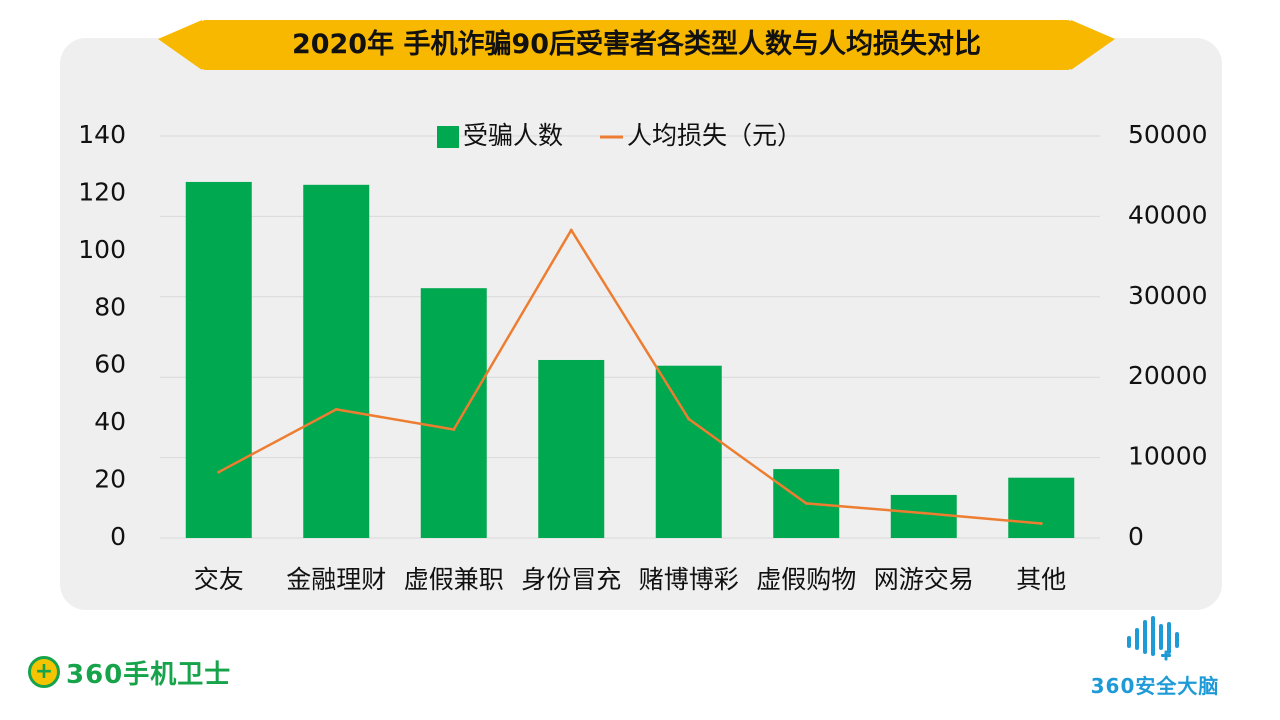 The image size is (1280, 720). Describe the element at coordinates (102, 249) in the screenshot. I see `y-left-tick-label: 100` at that location.